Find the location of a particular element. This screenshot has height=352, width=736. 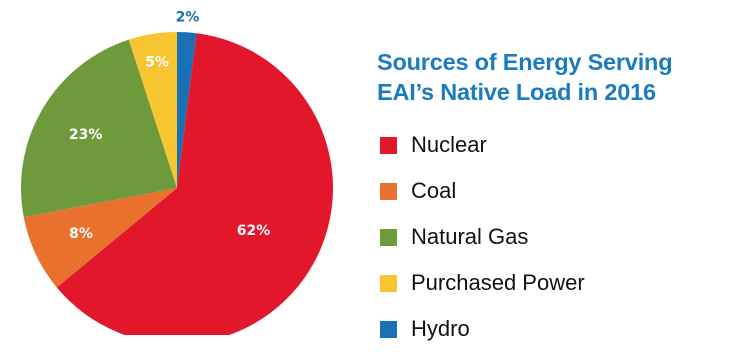

legend-swatch-nuclear is located at coordinates (388, 145).